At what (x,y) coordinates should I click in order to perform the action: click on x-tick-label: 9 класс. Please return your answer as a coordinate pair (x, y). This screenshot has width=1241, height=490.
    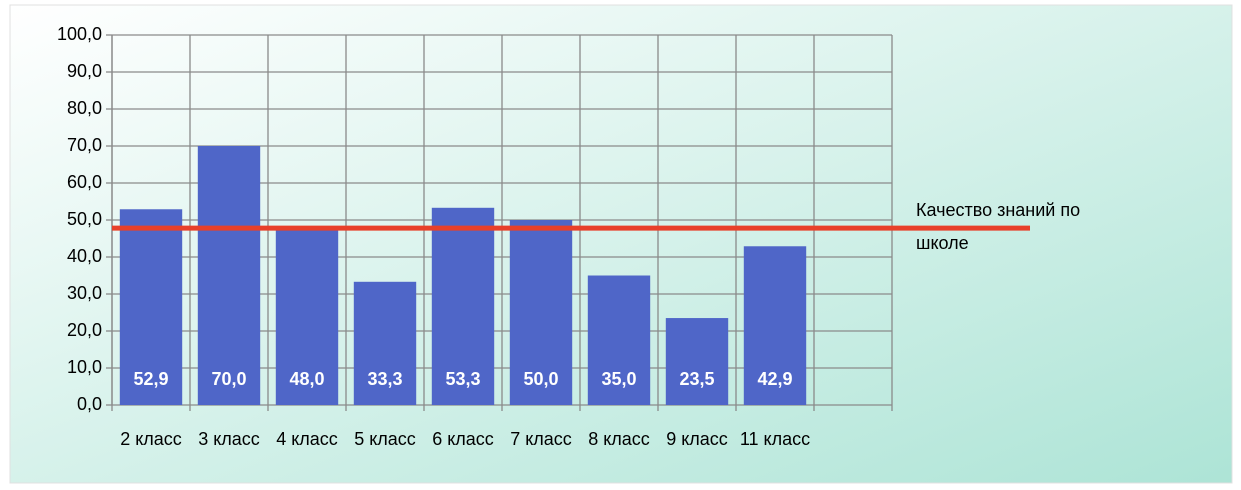
    Looking at the image, I should click on (697, 439).